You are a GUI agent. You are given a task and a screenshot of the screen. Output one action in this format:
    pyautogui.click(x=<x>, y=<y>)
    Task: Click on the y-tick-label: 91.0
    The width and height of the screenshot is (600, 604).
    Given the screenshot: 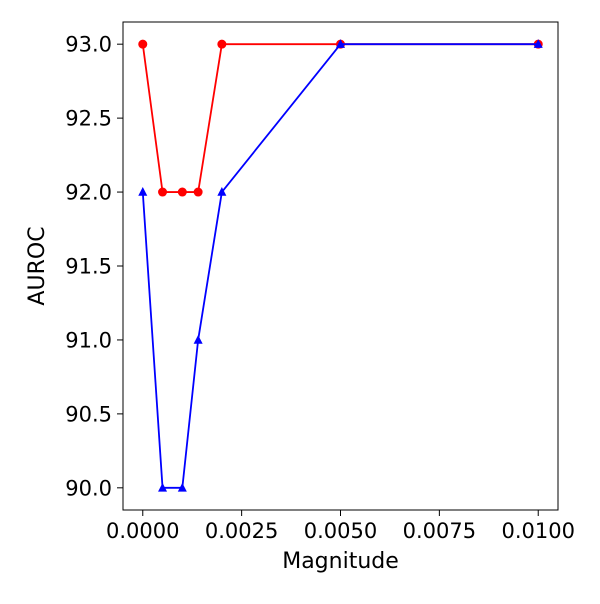 What is the action you would take?
    pyautogui.click(x=88, y=340)
    